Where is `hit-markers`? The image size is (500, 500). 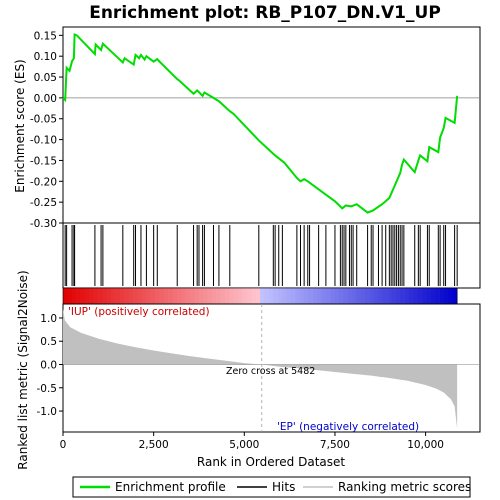 hit-markers is located at coordinates (261, 255).